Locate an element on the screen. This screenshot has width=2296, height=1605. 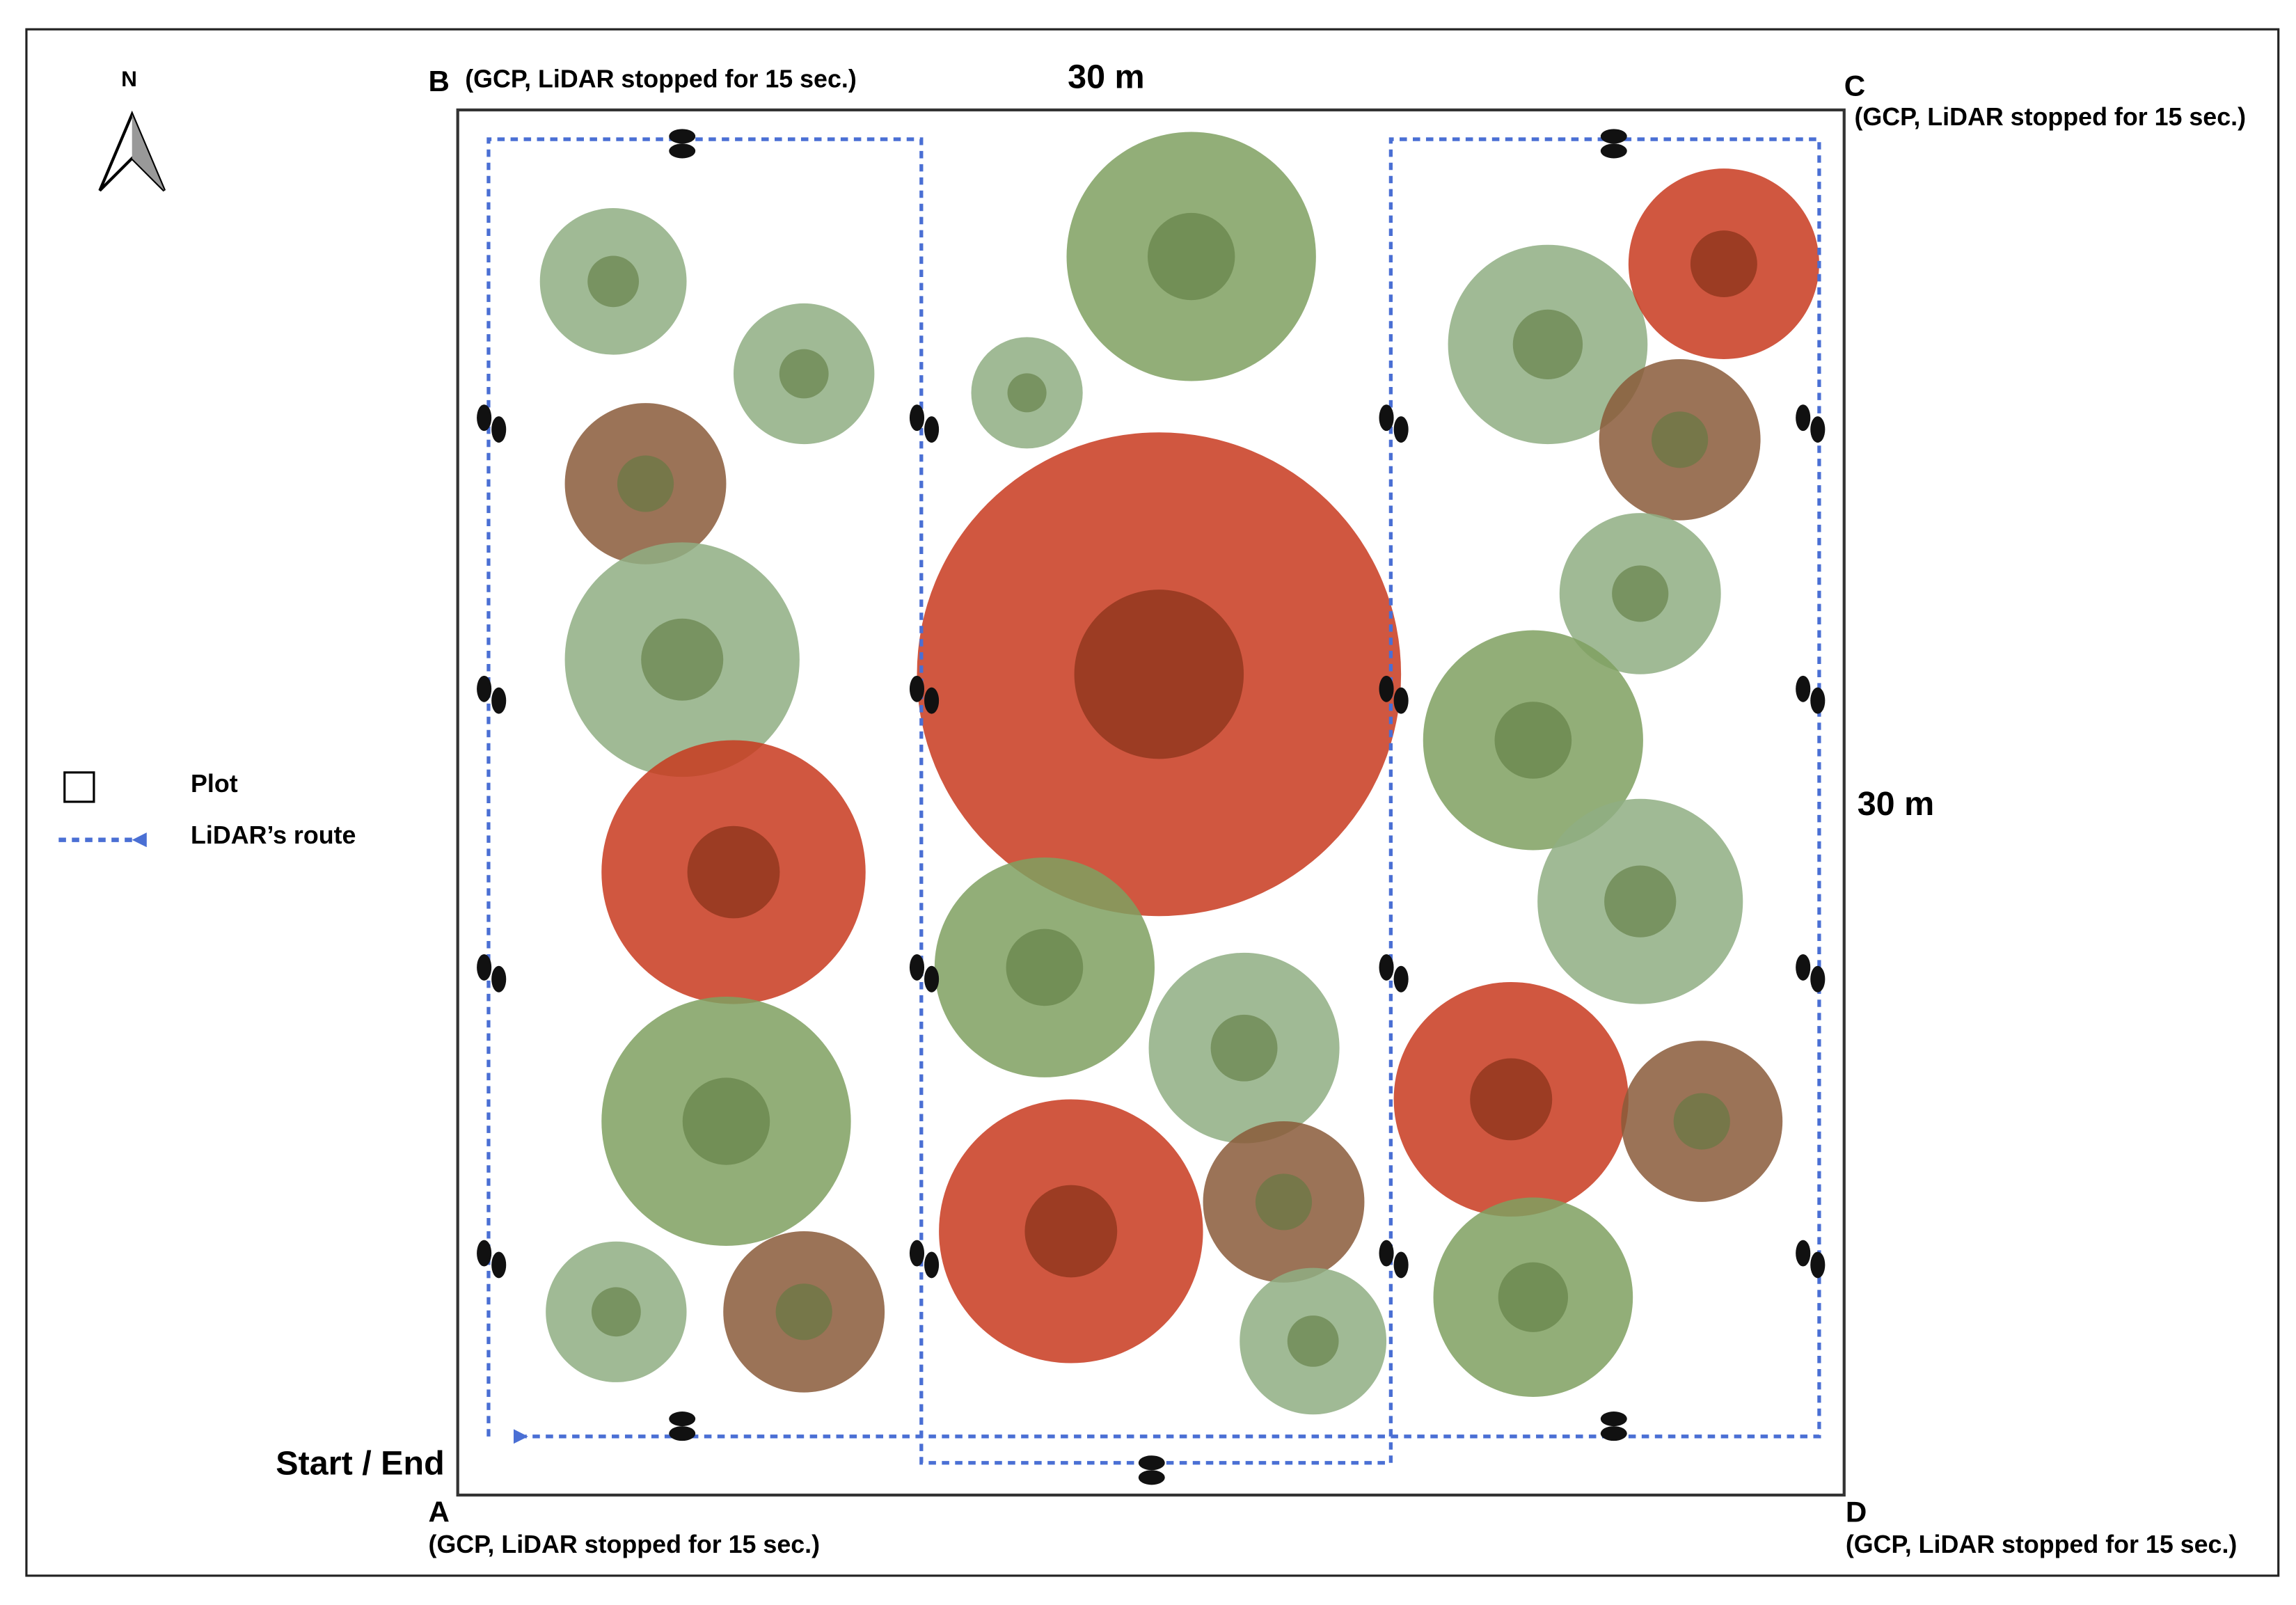
start-end-label: Start / End is located at coordinates (360, 1464).